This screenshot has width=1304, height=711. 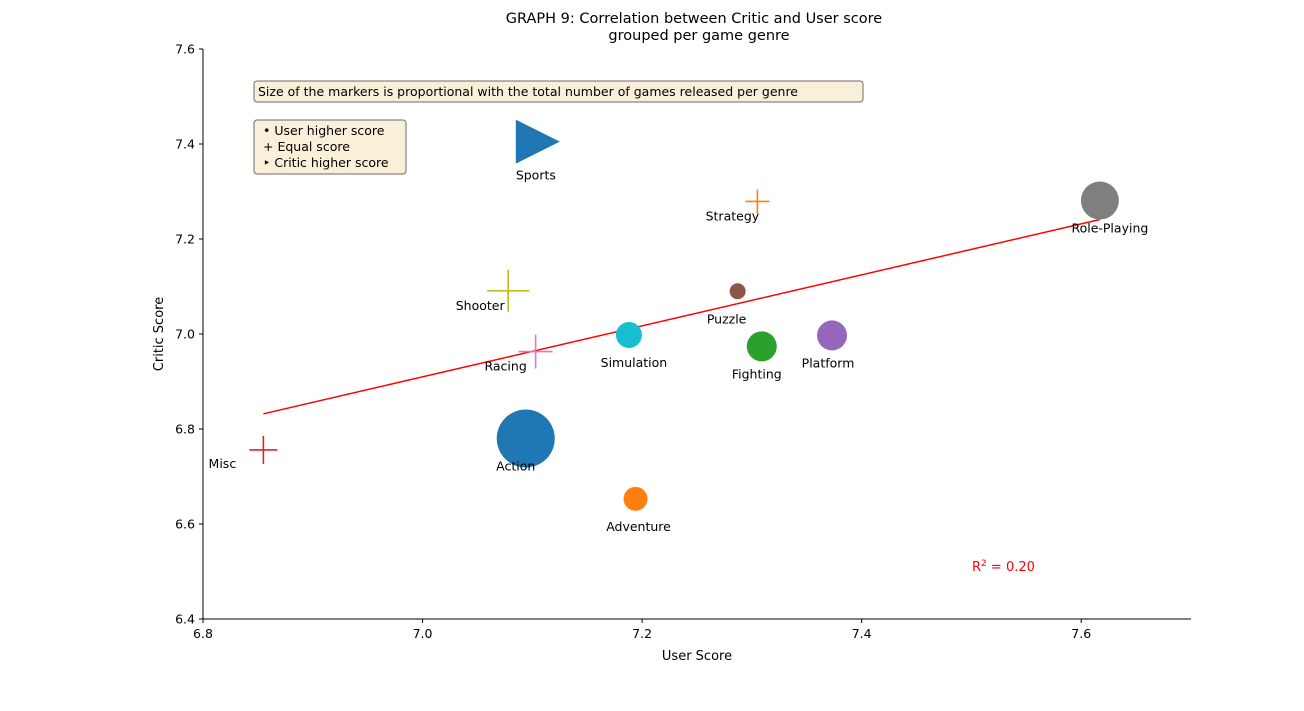 I want to click on y-tick-label: 6.6, so click(x=185, y=524).